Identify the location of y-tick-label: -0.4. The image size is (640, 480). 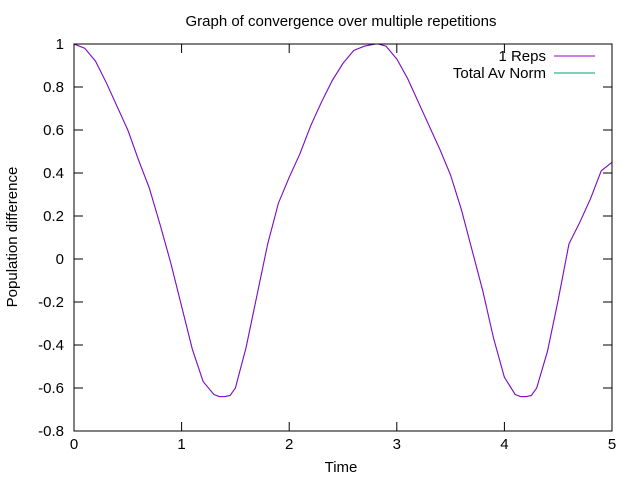
(51, 345).